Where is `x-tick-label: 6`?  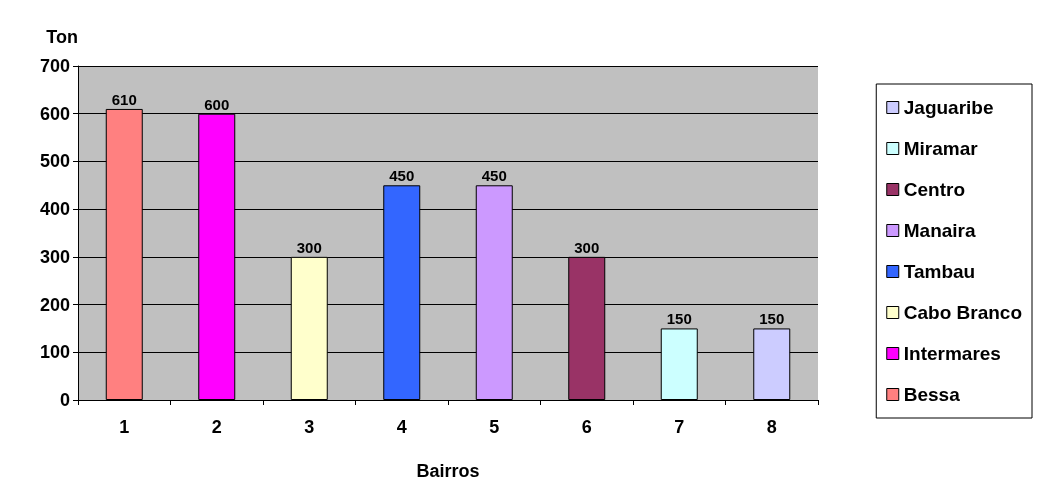
x-tick-label: 6 is located at coordinates (586, 427).